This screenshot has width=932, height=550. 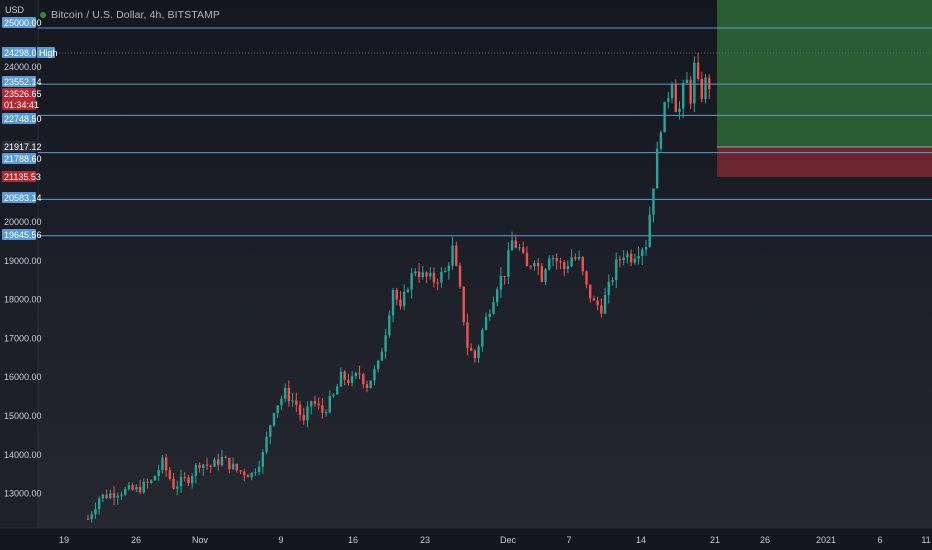 I want to click on symbol-title: Bitcoin / U.S. Dollar, 4h, BITSTAMP, so click(x=130, y=15).